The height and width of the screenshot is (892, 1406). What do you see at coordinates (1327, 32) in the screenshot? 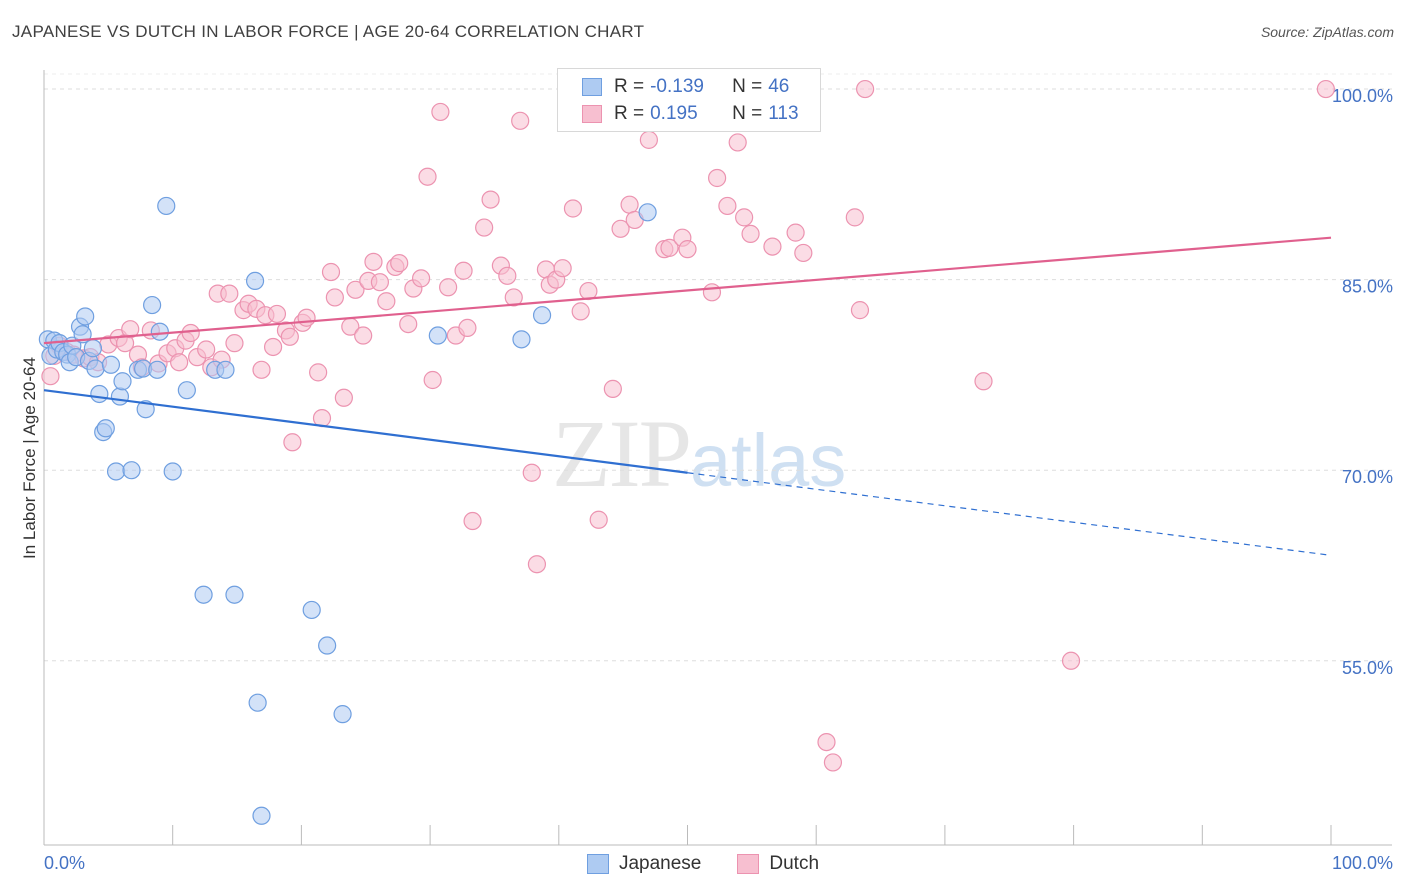
I see `source-credit: Source: ZipAtlas.com` at bounding box center [1327, 32].